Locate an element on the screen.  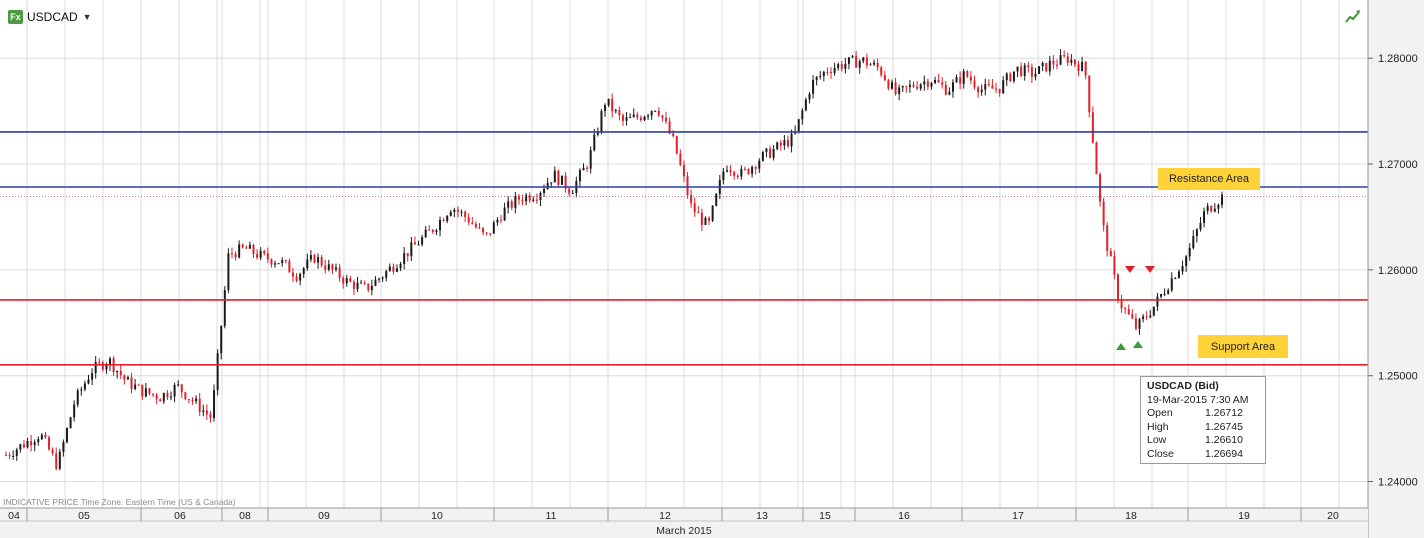
tooltip-row-low: Low 1.26610 is located at coordinates (1203, 441).